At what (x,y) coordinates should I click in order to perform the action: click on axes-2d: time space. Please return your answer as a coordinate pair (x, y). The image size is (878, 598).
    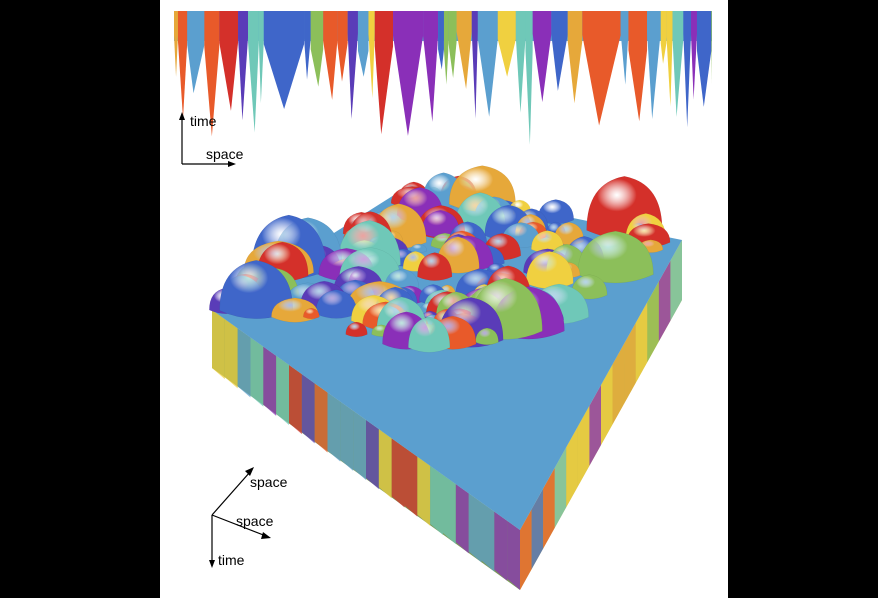
    Looking at the image, I should click on (211, 139).